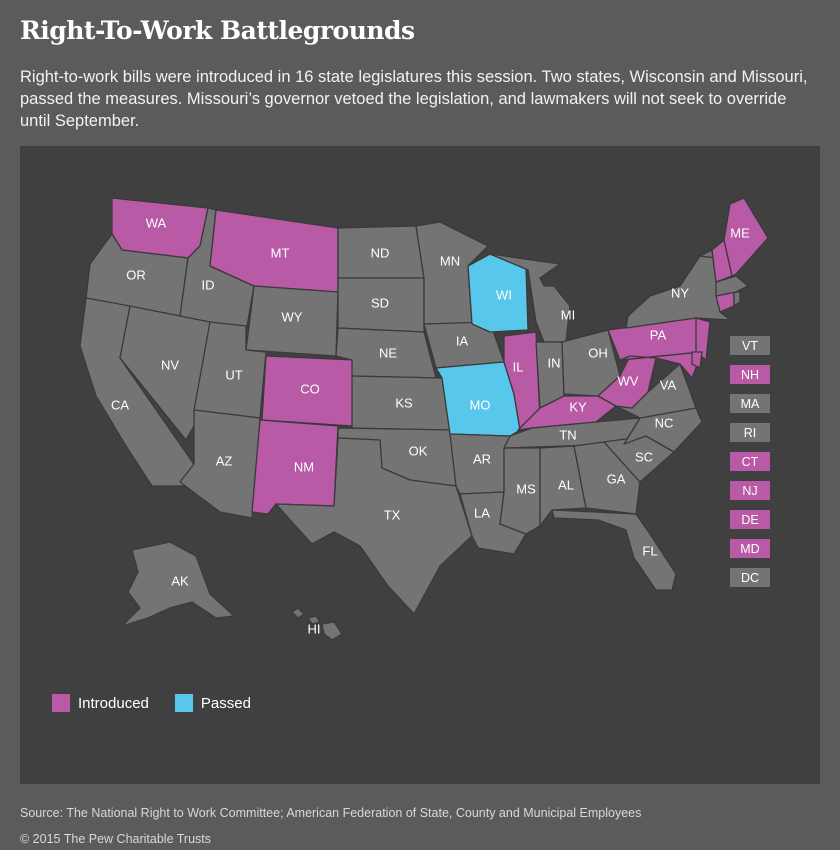 The height and width of the screenshot is (850, 840). Describe the element at coordinates (151, 703) in the screenshot. I see `legend: Introduced Passed` at that location.